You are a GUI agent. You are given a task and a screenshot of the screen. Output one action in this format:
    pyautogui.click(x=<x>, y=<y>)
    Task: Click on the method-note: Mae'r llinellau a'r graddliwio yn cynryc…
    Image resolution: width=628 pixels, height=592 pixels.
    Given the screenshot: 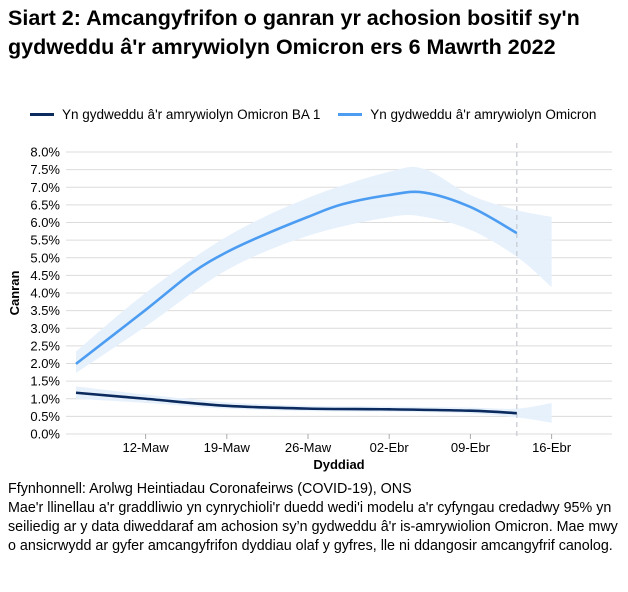 What is the action you would take?
    pyautogui.click(x=313, y=527)
    